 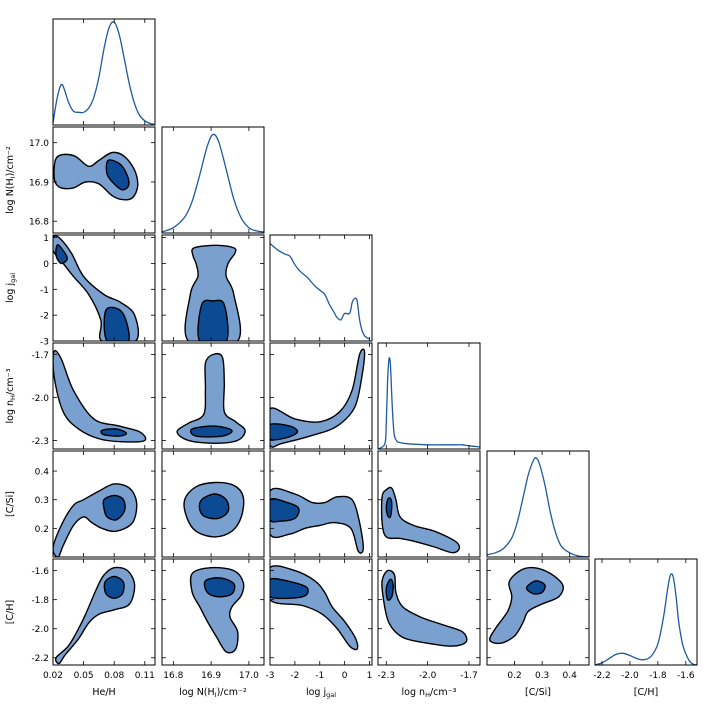 I want to click on x-tick-label: 0.08, so click(x=114, y=676).